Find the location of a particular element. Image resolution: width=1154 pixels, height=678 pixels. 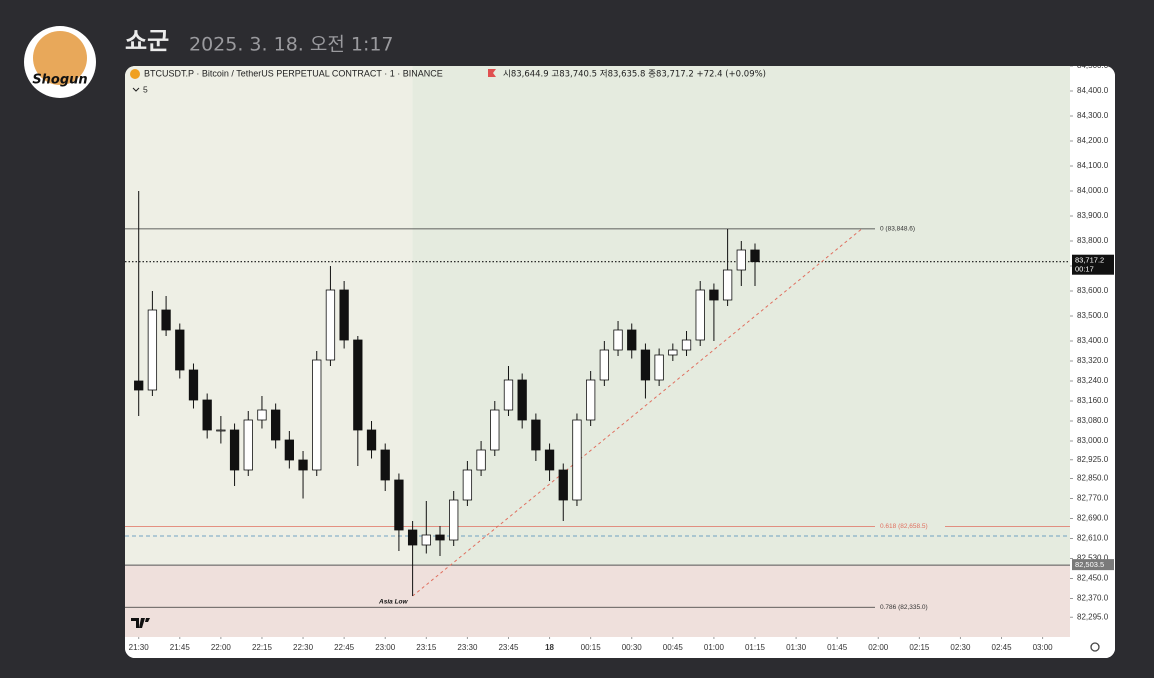

x-axis-area is located at coordinates (620, 647).